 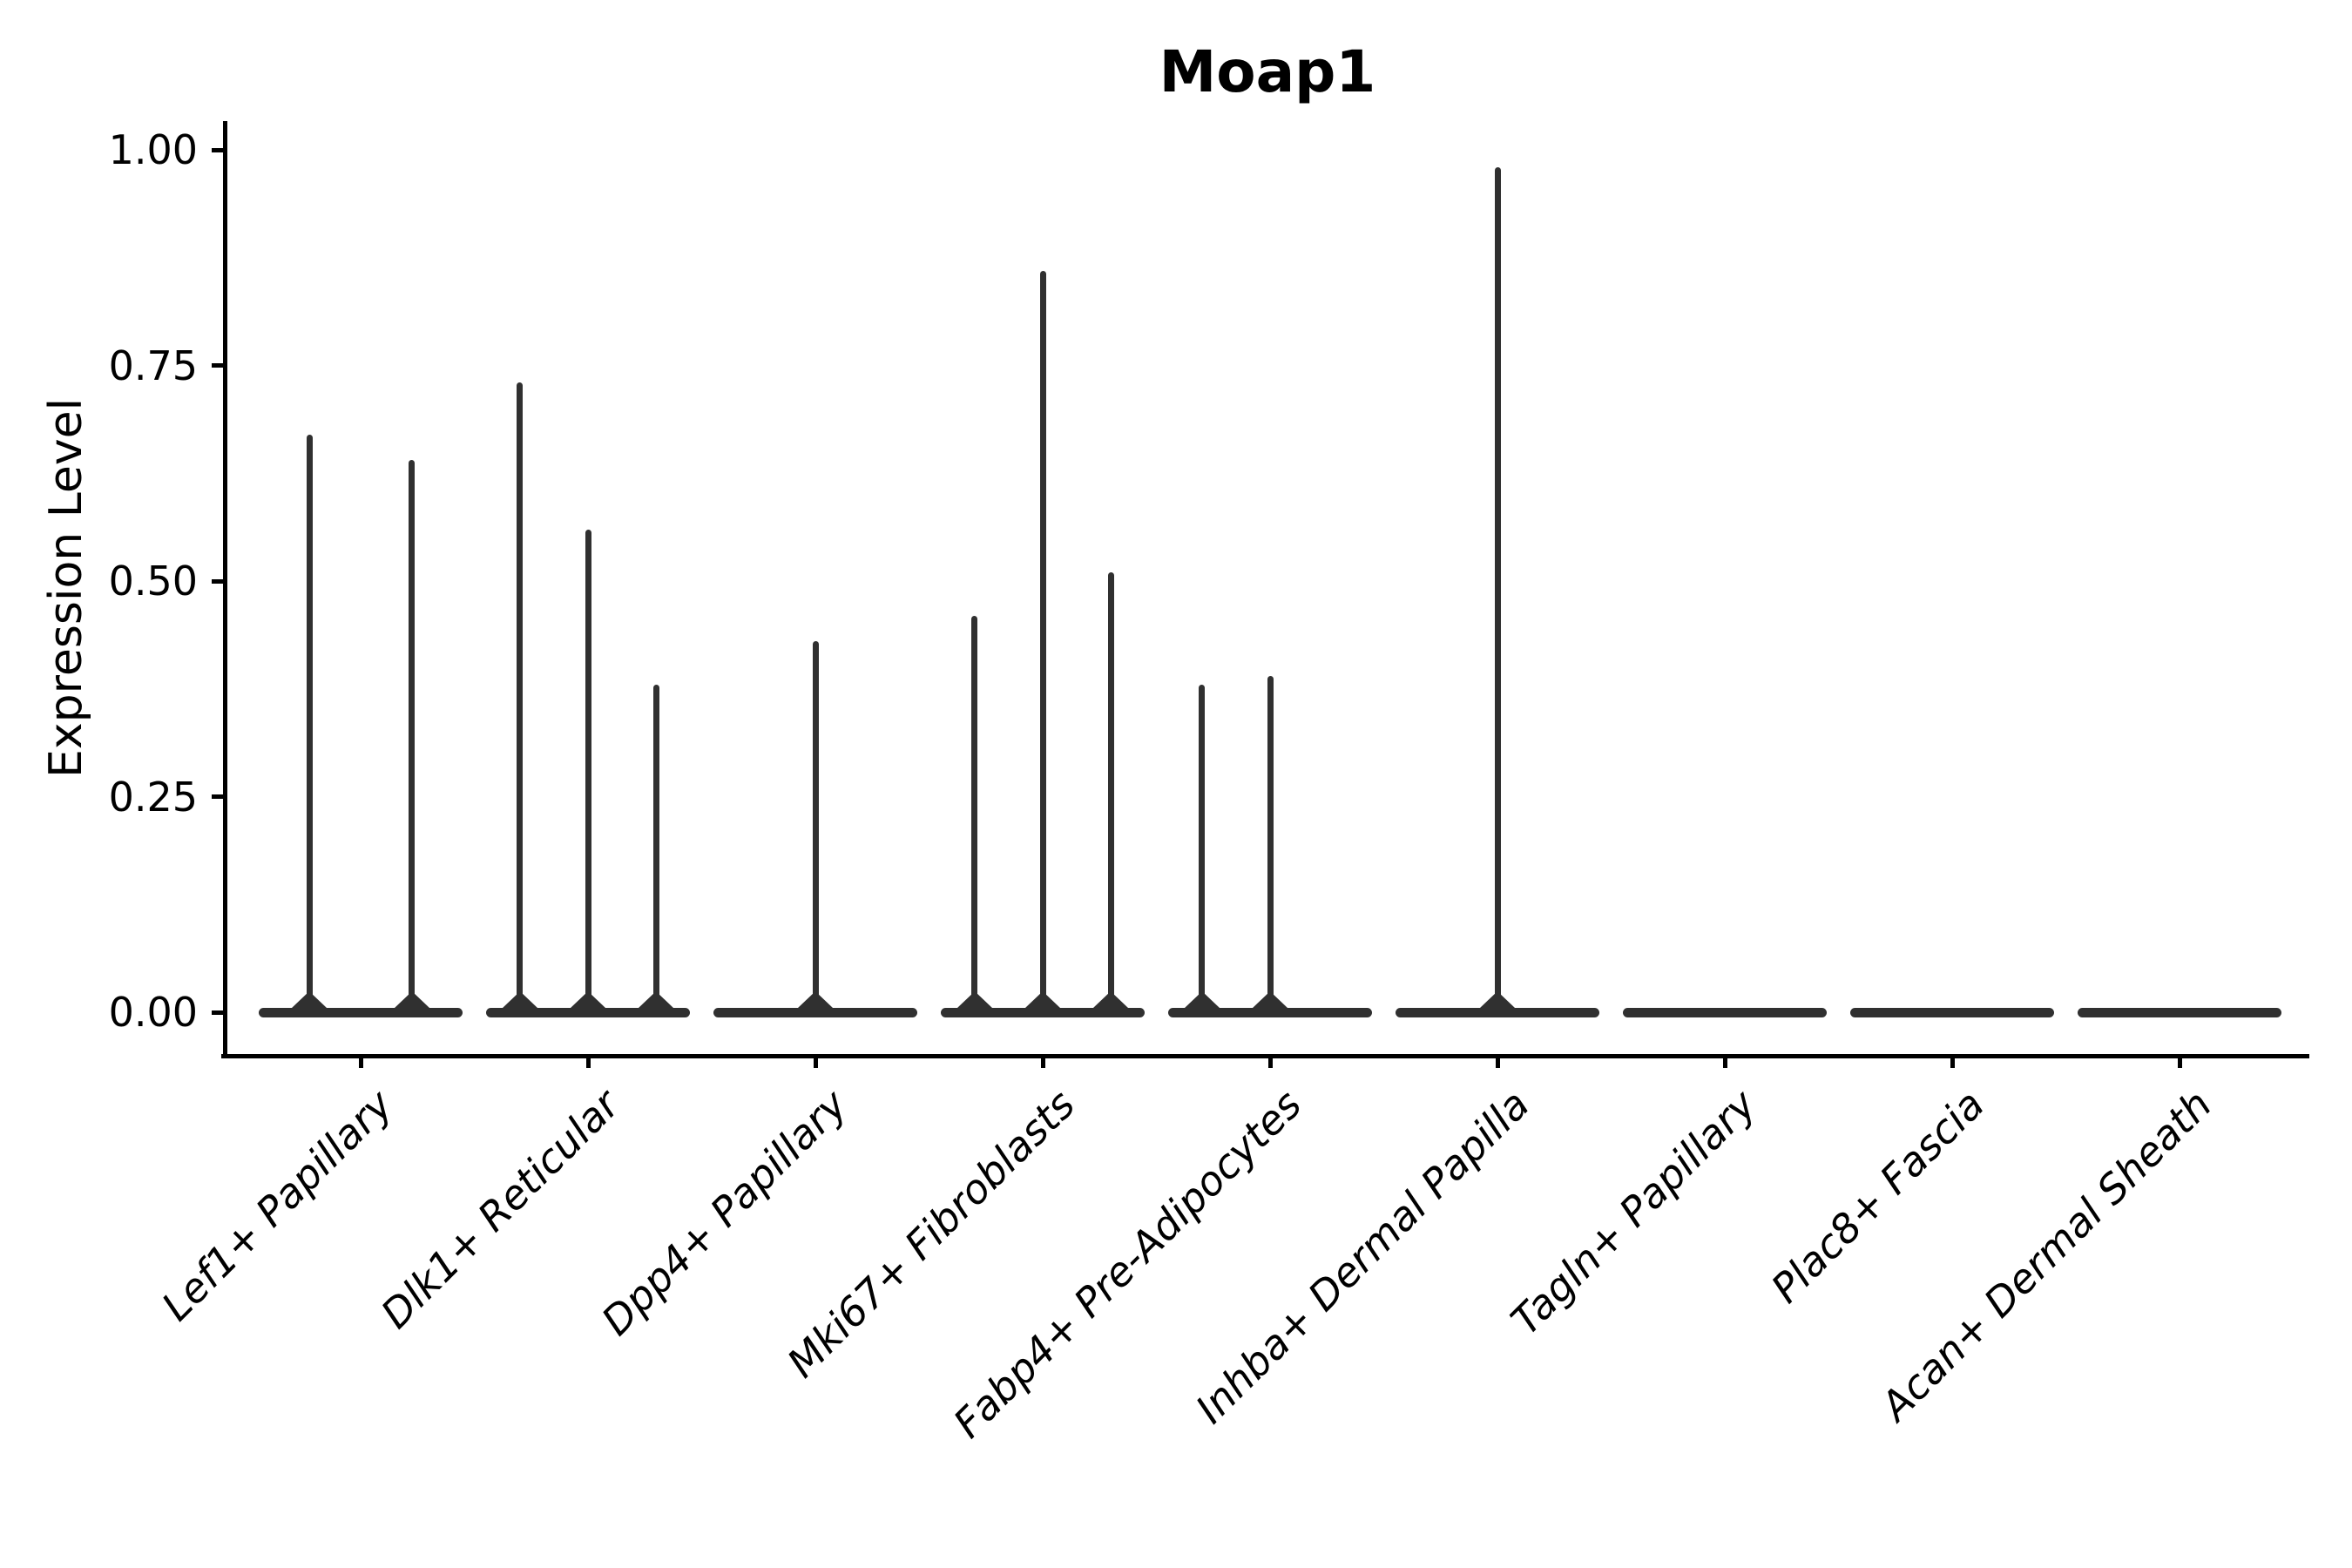 What do you see at coordinates (153, 797) in the screenshot?
I see `y-axis-tick-label: 0.25` at bounding box center [153, 797].